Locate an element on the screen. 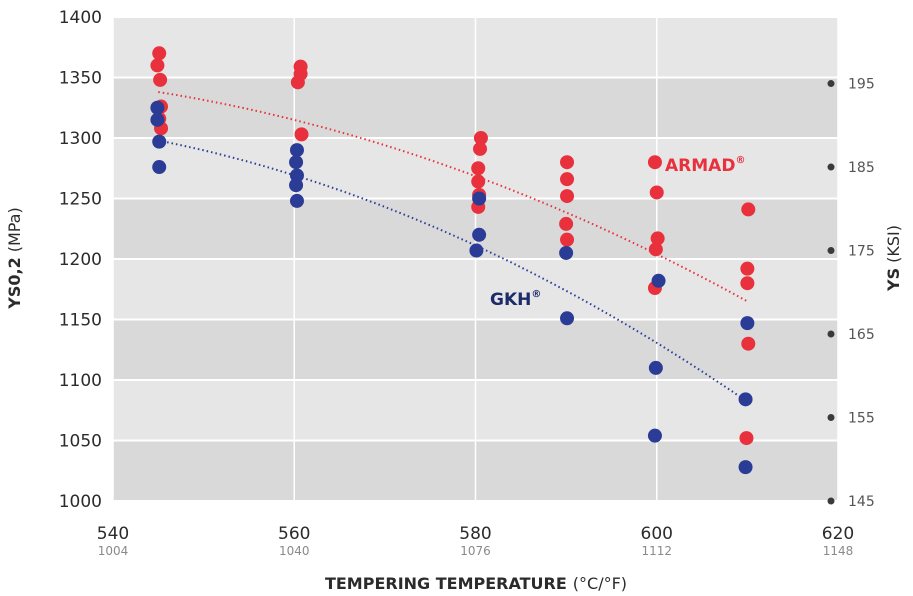  y-tick-label: 1300 is located at coordinates (80, 139).